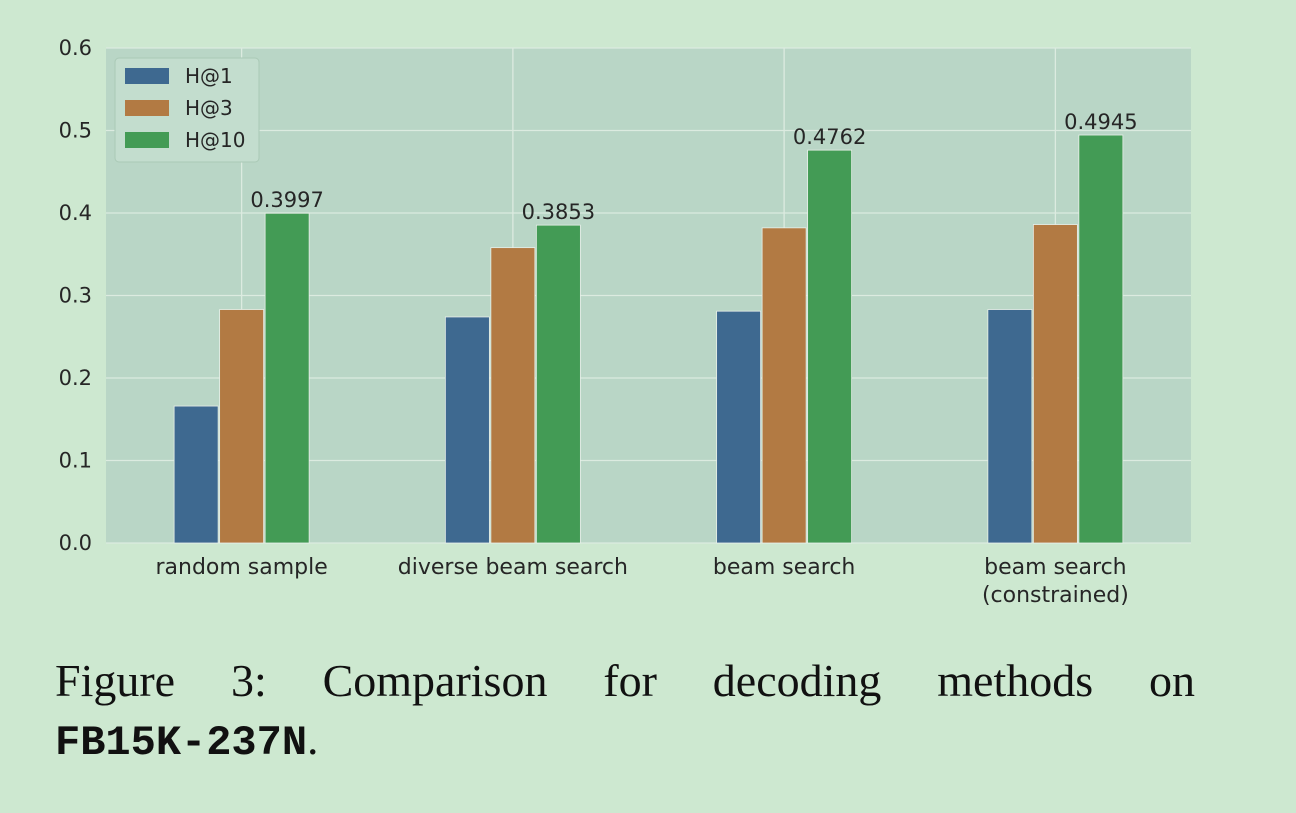  I want to click on y-tick-label: 0.6, so click(75, 48).